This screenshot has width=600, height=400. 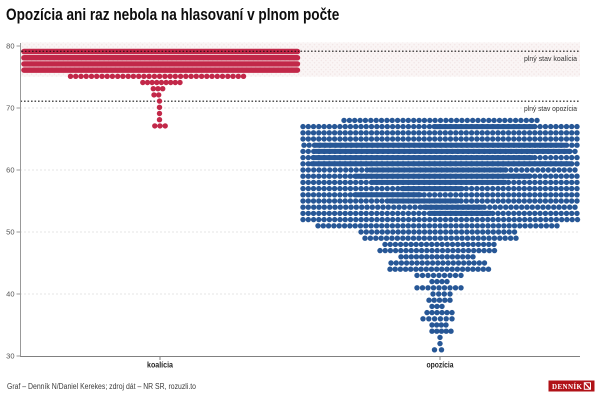 I want to click on svg-text: koalícia, so click(x=160, y=365).